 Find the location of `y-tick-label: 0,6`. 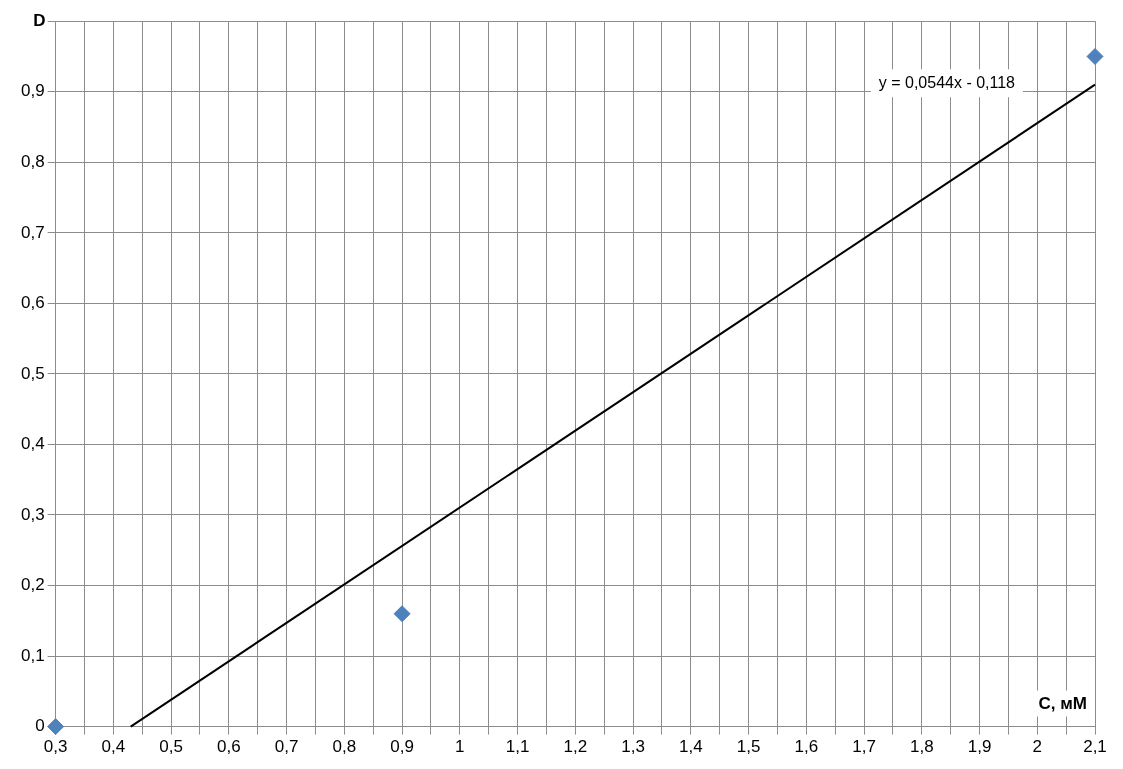

y-tick-label: 0,6 is located at coordinates (32, 303).